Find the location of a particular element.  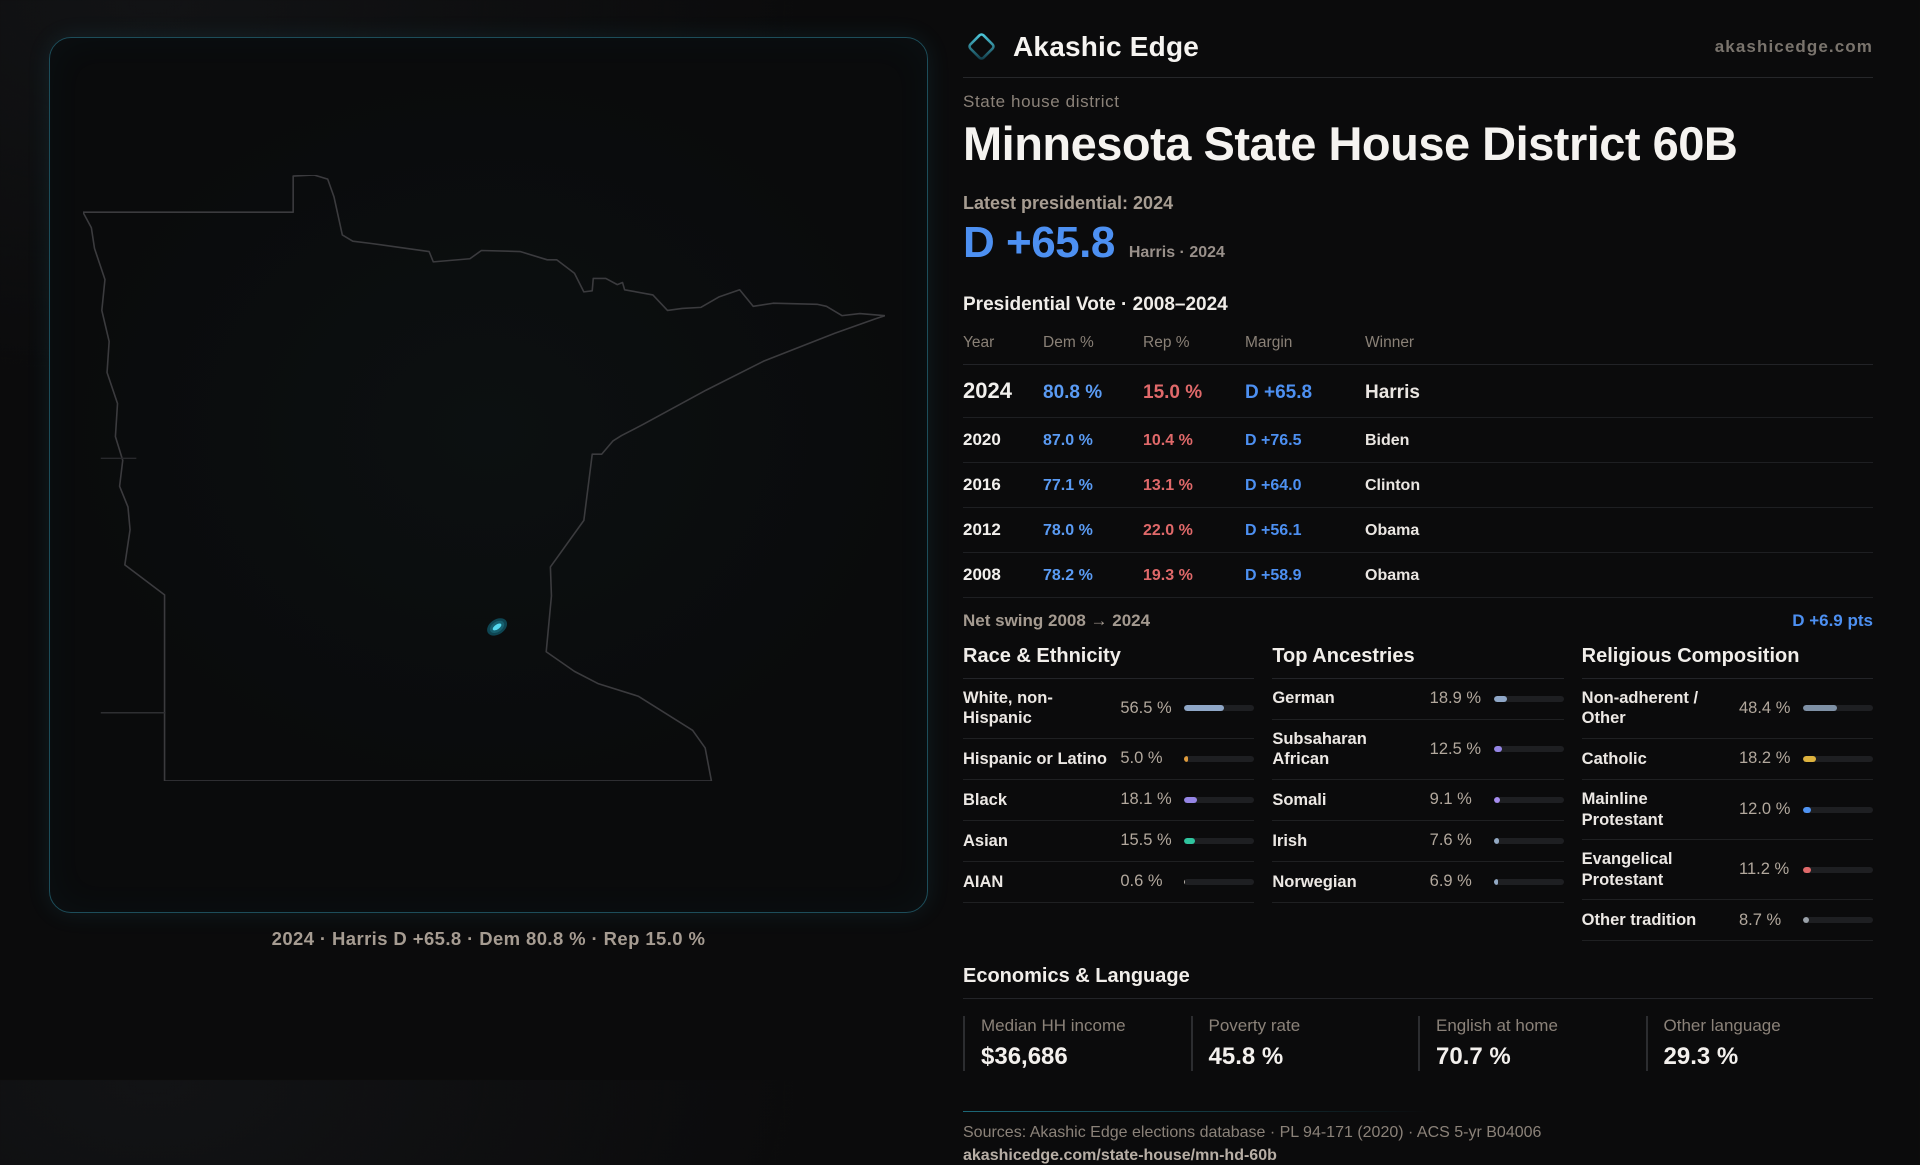

district-marker is located at coordinates (497, 627).